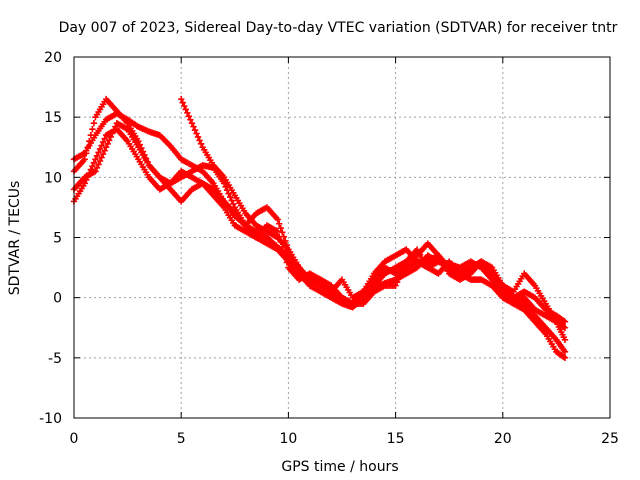  Describe the element at coordinates (55, 359) in the screenshot. I see `y-tick-label: -5` at that location.